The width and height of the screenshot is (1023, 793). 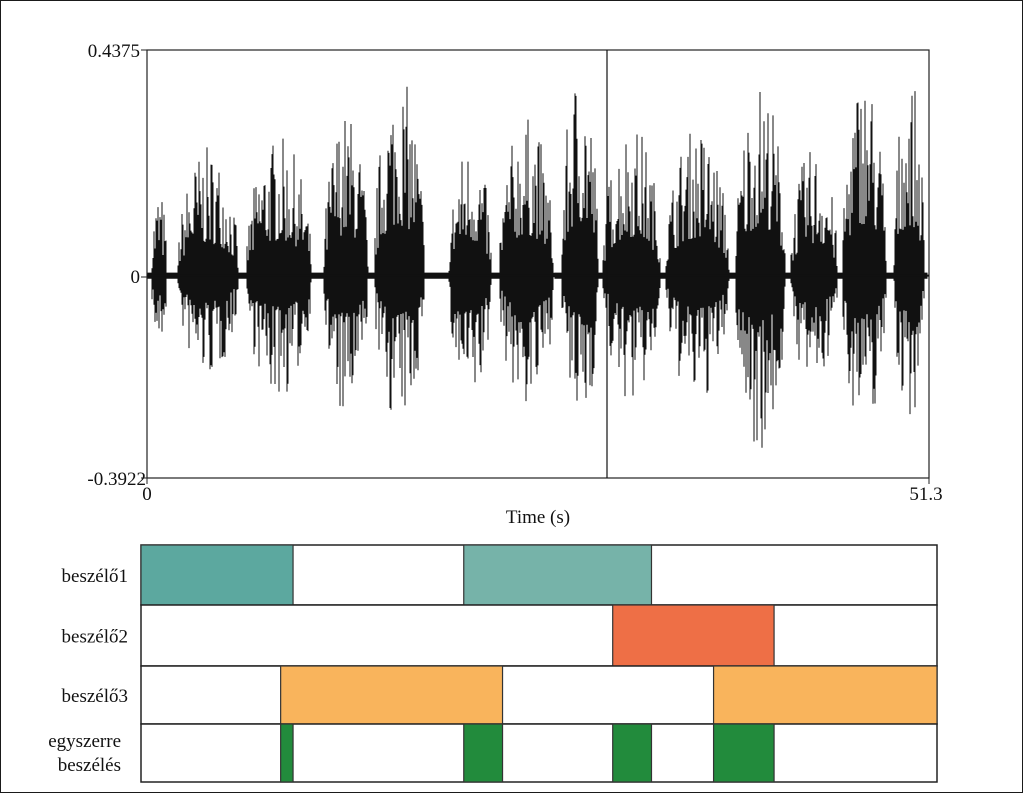 What do you see at coordinates (95, 637) in the screenshot?
I see `row-label: beszélő2` at bounding box center [95, 637].